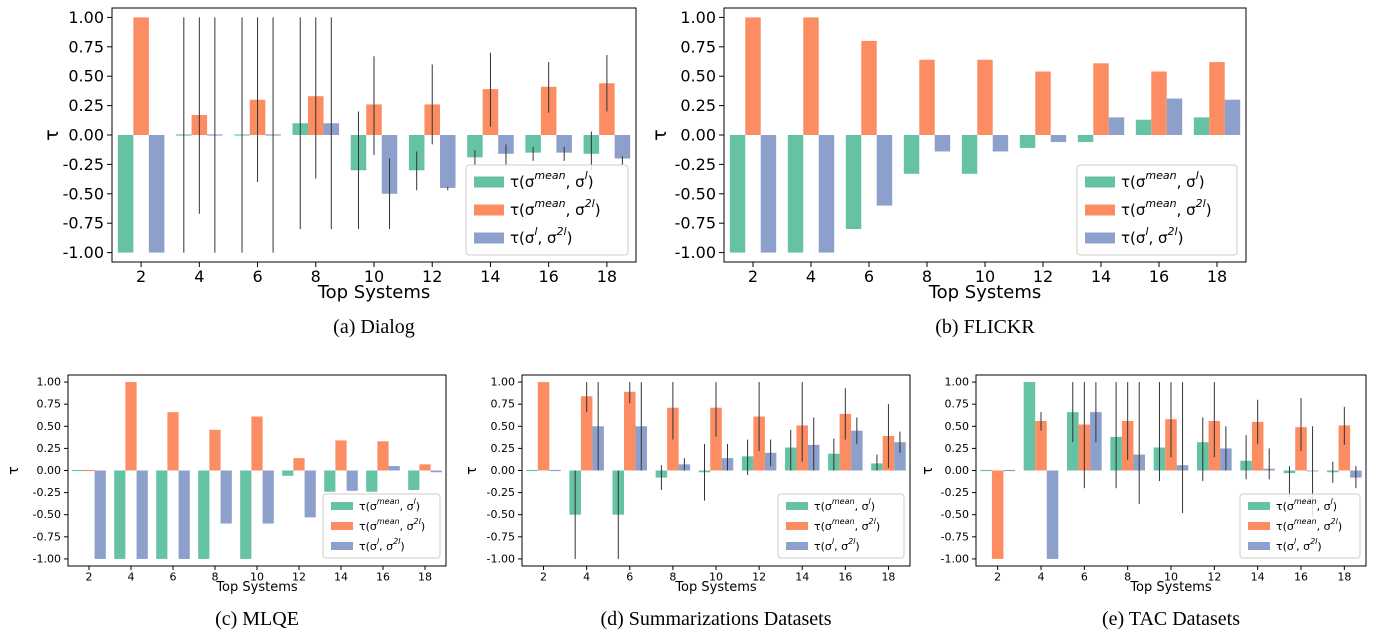 This screenshot has width=1380, height=635. I want to click on y-tick-label: -0.25, so click(955, 492).